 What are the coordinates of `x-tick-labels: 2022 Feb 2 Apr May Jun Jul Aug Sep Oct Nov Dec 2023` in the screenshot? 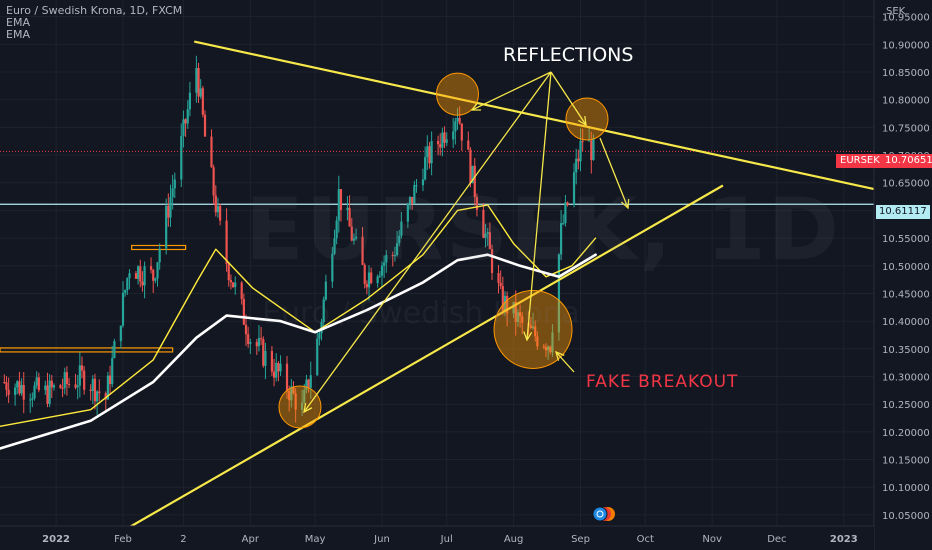 It's located at (450, 539).